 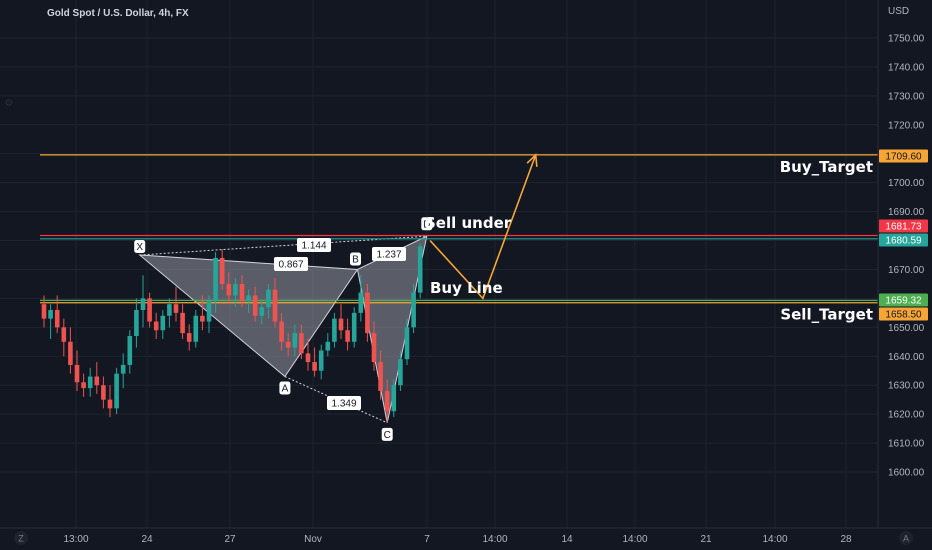 I want to click on ratio-value: 1.349, so click(x=343, y=404).